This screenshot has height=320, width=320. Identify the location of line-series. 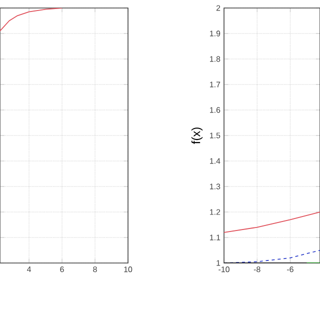
(272, 222).